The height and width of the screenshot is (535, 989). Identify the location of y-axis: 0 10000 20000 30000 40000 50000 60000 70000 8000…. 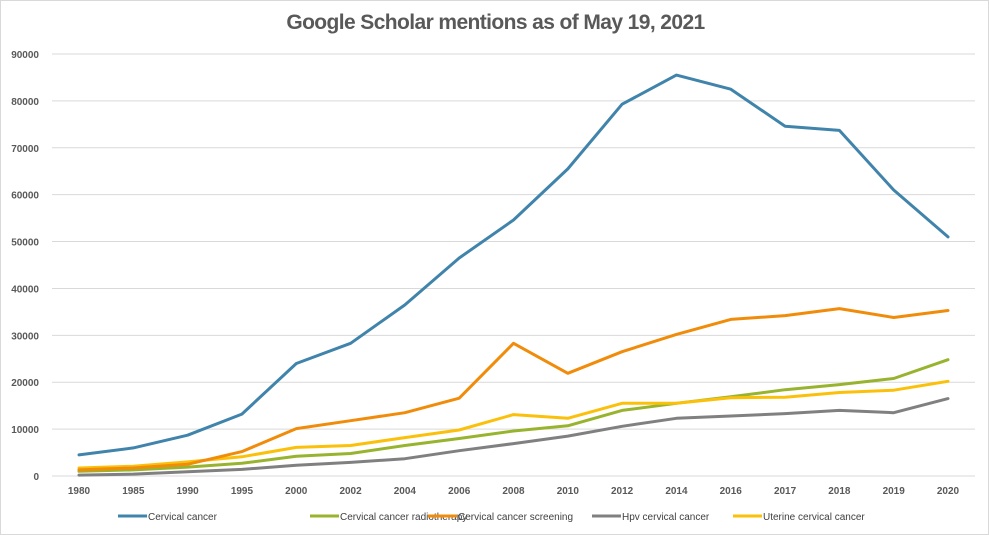
(25, 266).